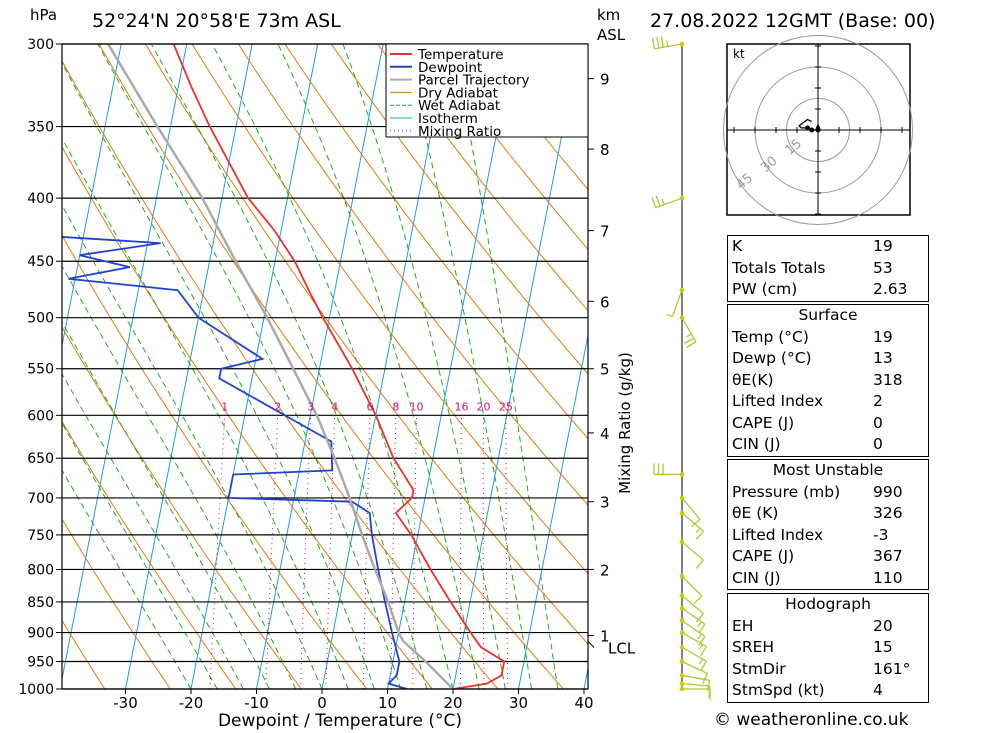  Describe the element at coordinates (828, 315) in the screenshot. I see `surface-title: Surface` at that location.